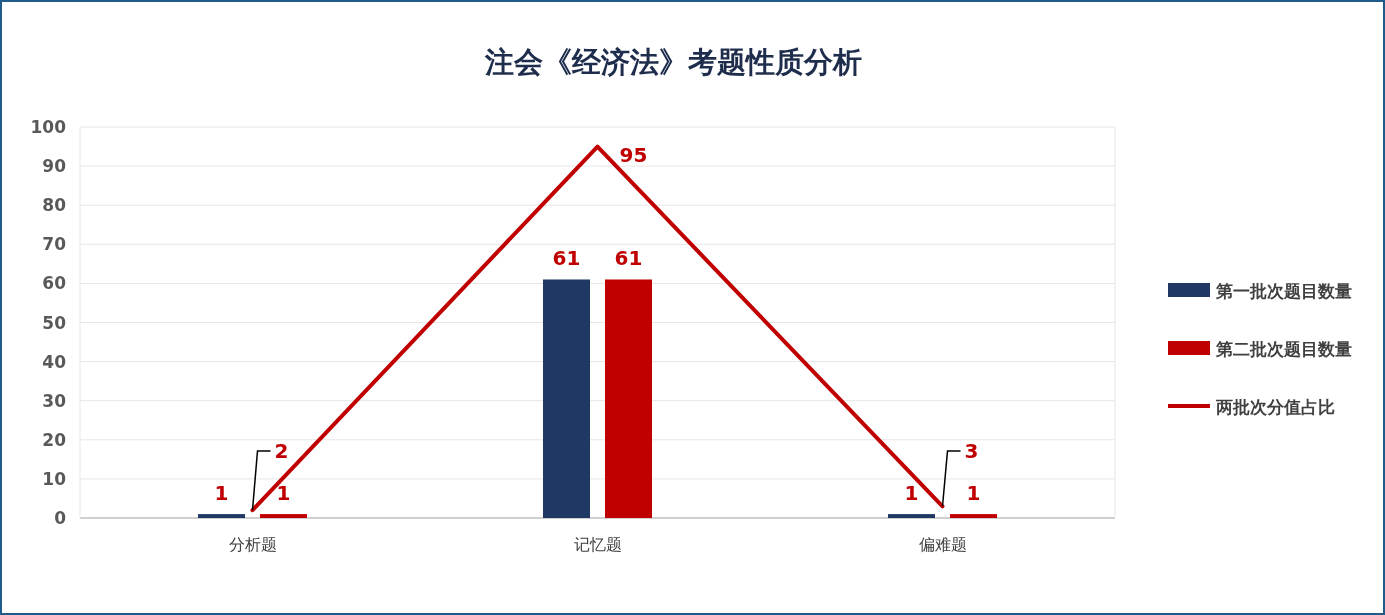 The height and width of the screenshot is (615, 1385). I want to click on y-tick-label: 20, so click(54, 439).